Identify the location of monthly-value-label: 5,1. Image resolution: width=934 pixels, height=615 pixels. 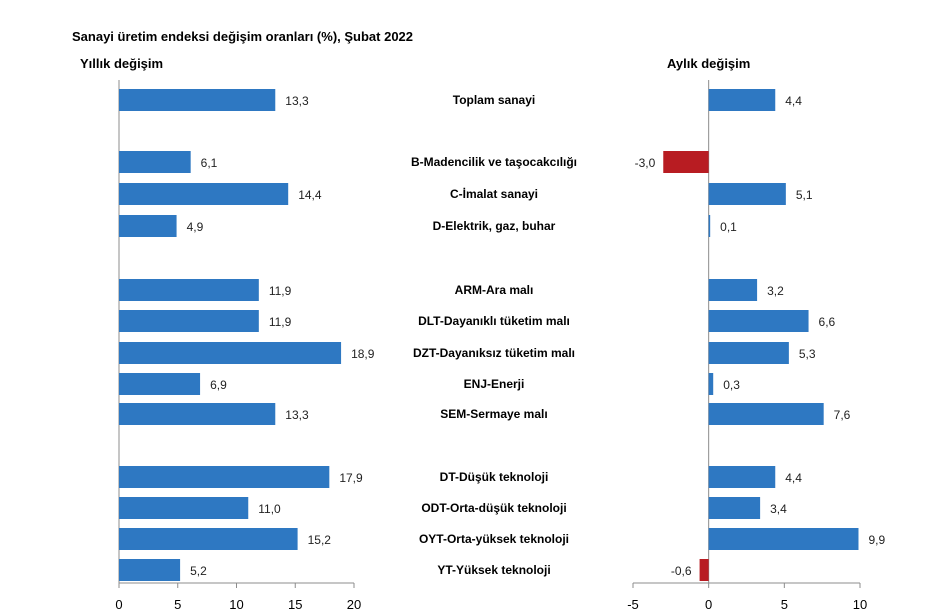
(804, 195).